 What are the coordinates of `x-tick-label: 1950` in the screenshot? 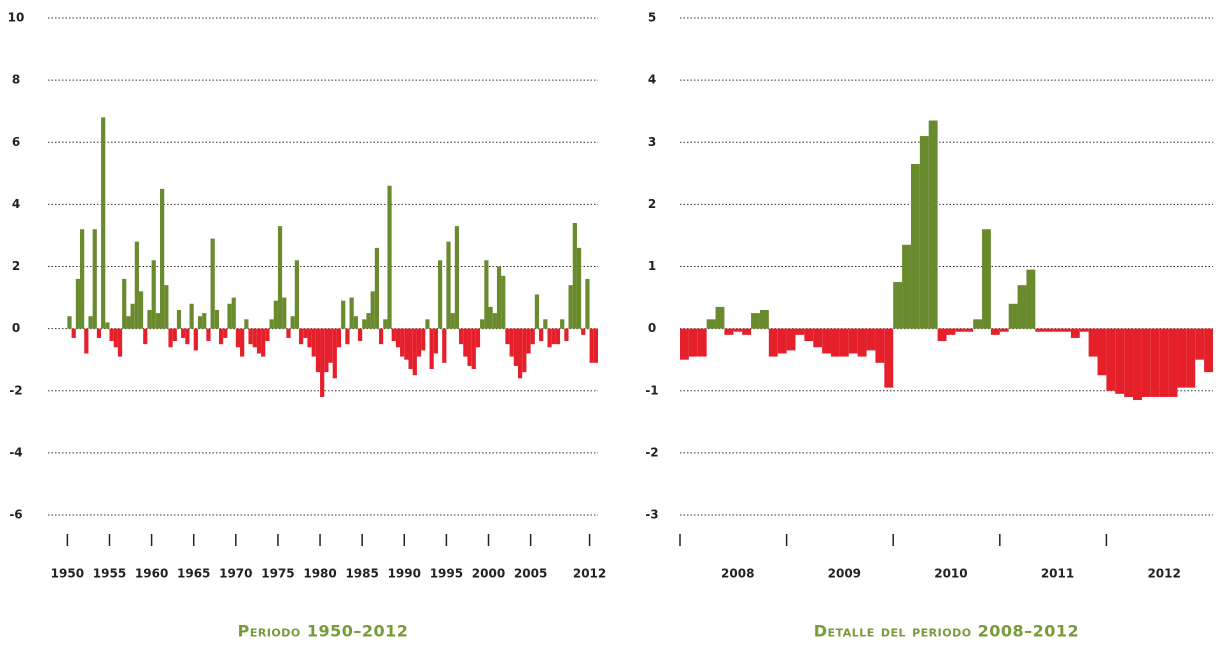 It's located at (67, 574).